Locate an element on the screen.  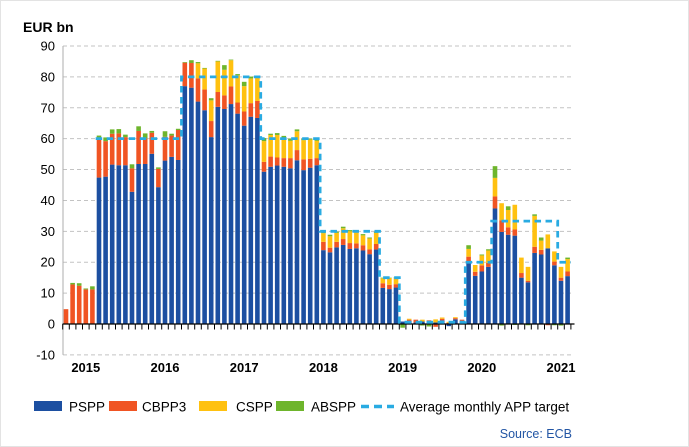
y-tick-label: -10 is located at coordinates (45, 354).